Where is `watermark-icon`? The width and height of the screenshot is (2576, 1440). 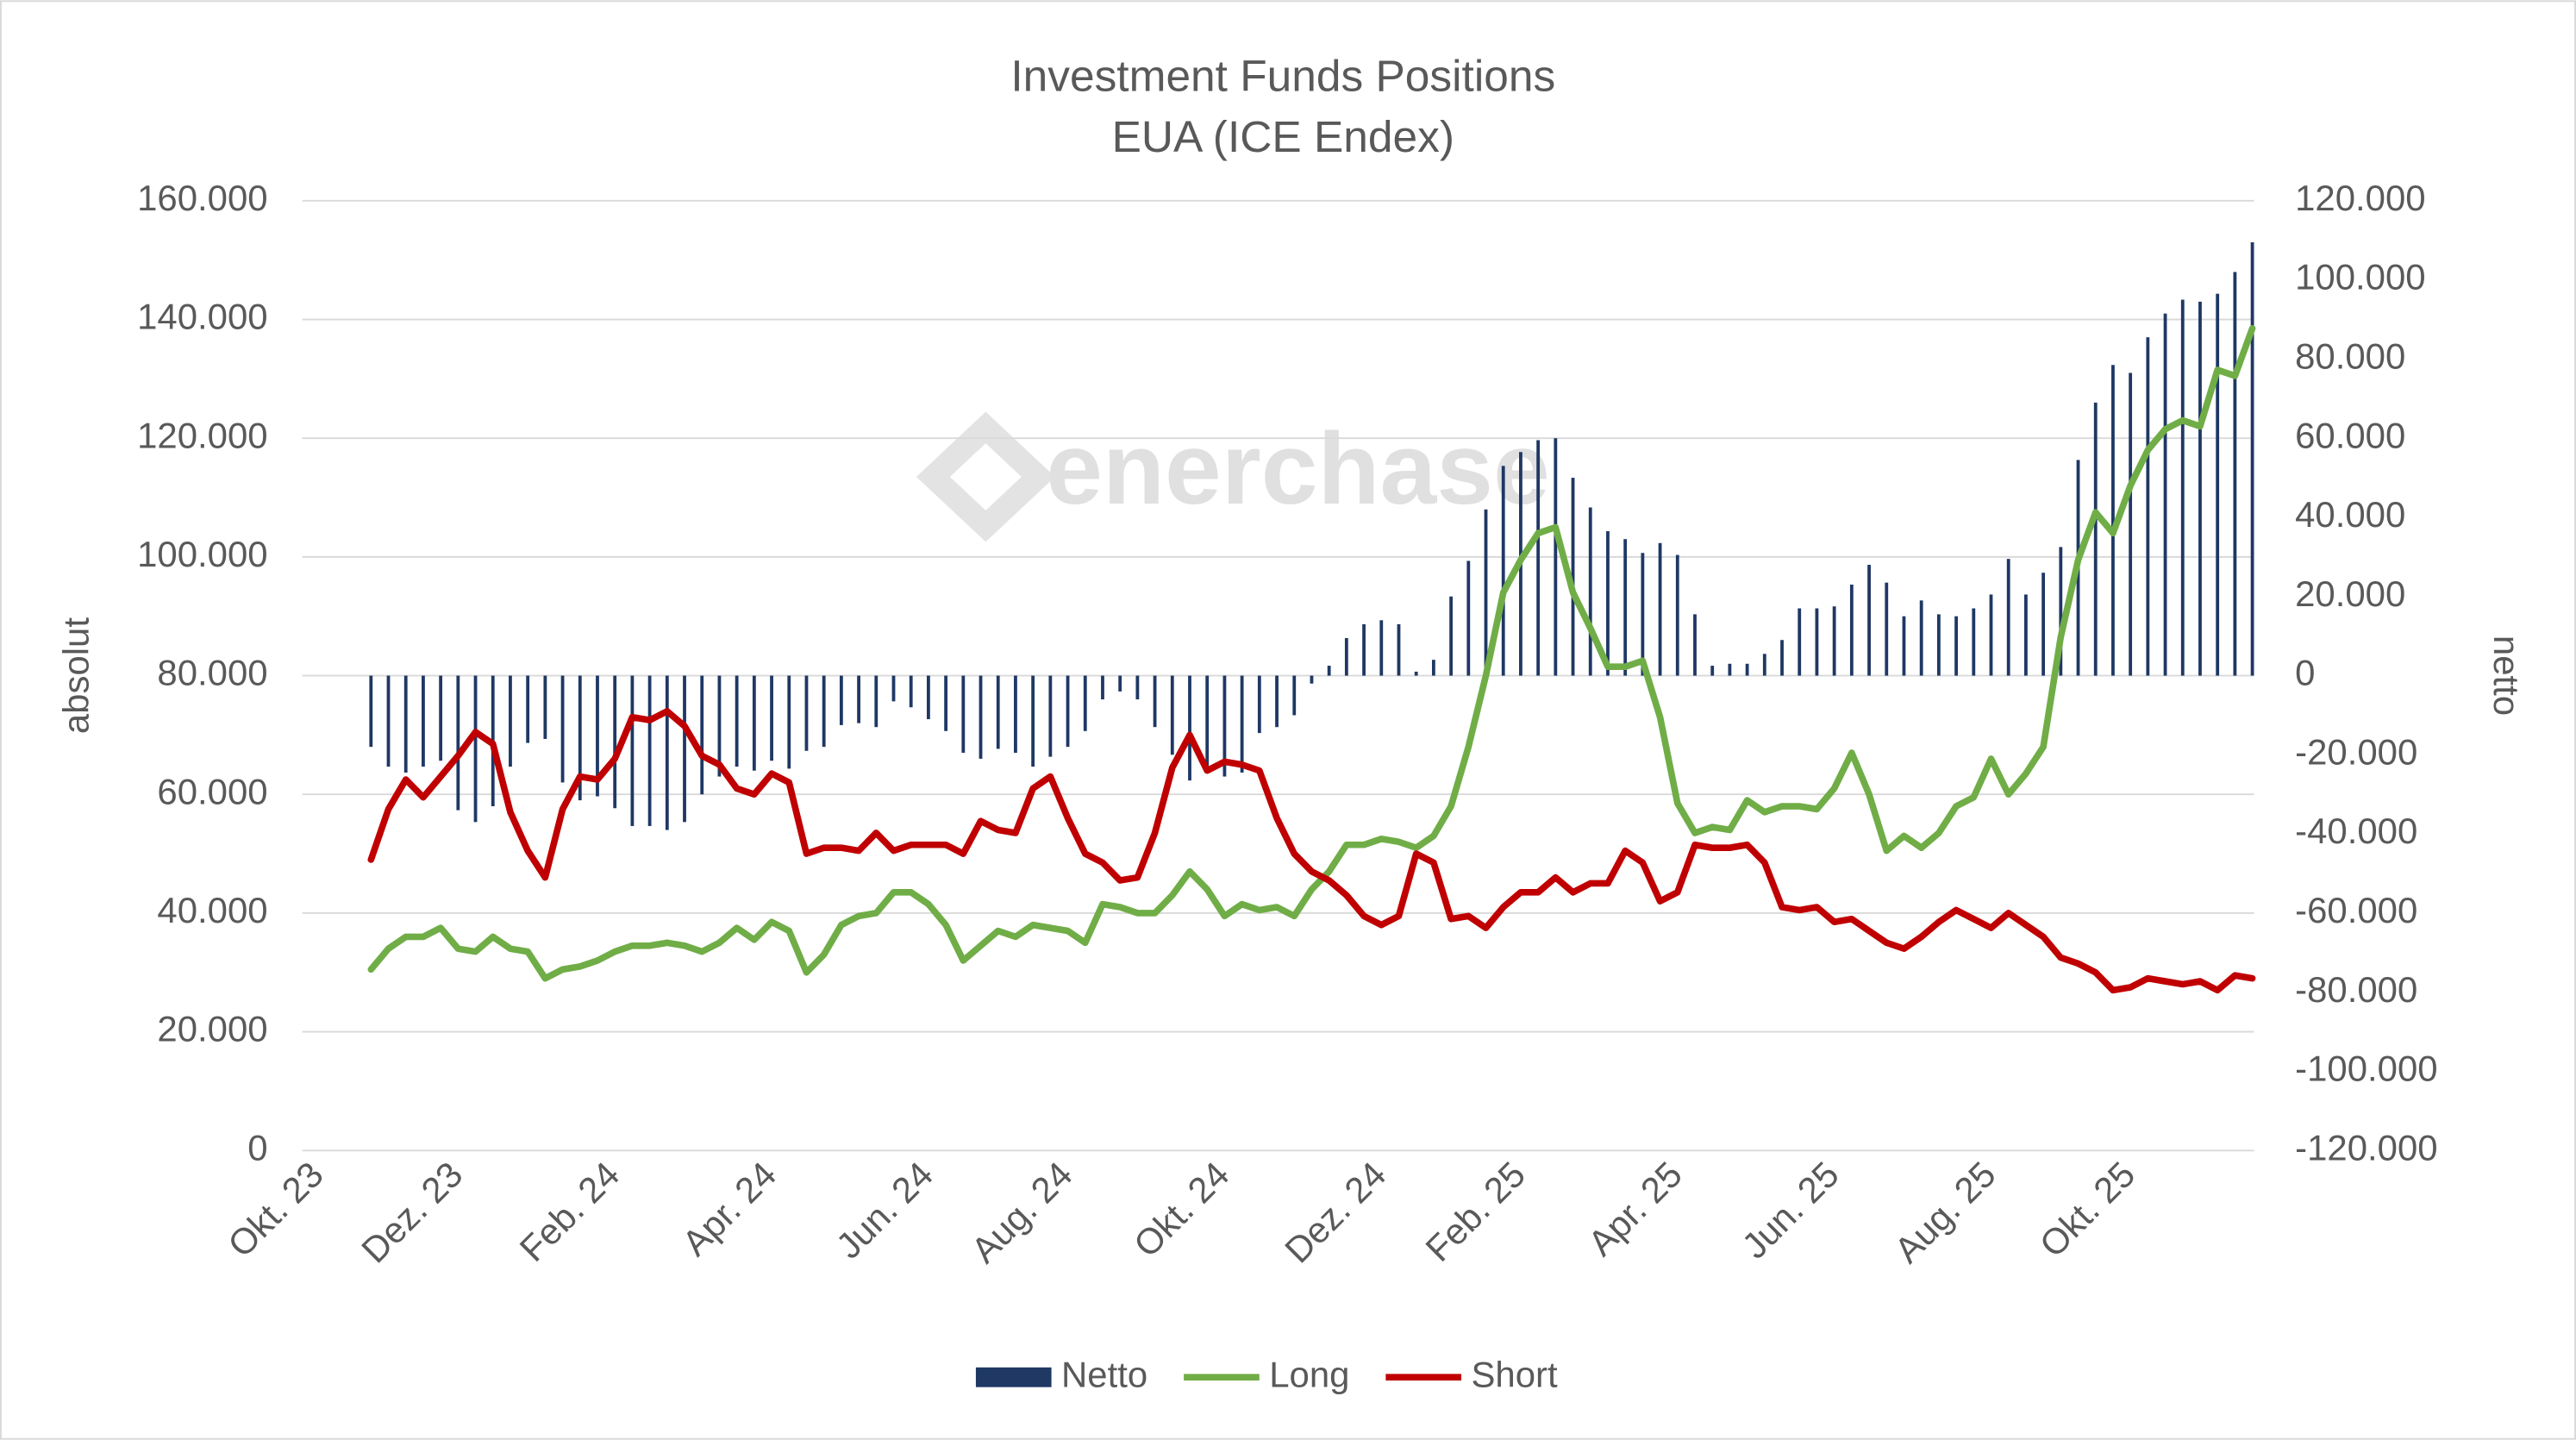
watermark-icon is located at coordinates (985, 477).